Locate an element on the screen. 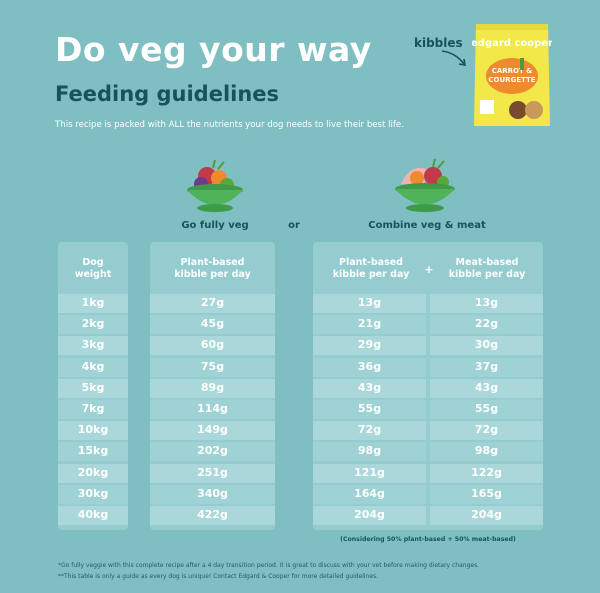  cell-mix-meat: 30g is located at coordinates (486, 345).